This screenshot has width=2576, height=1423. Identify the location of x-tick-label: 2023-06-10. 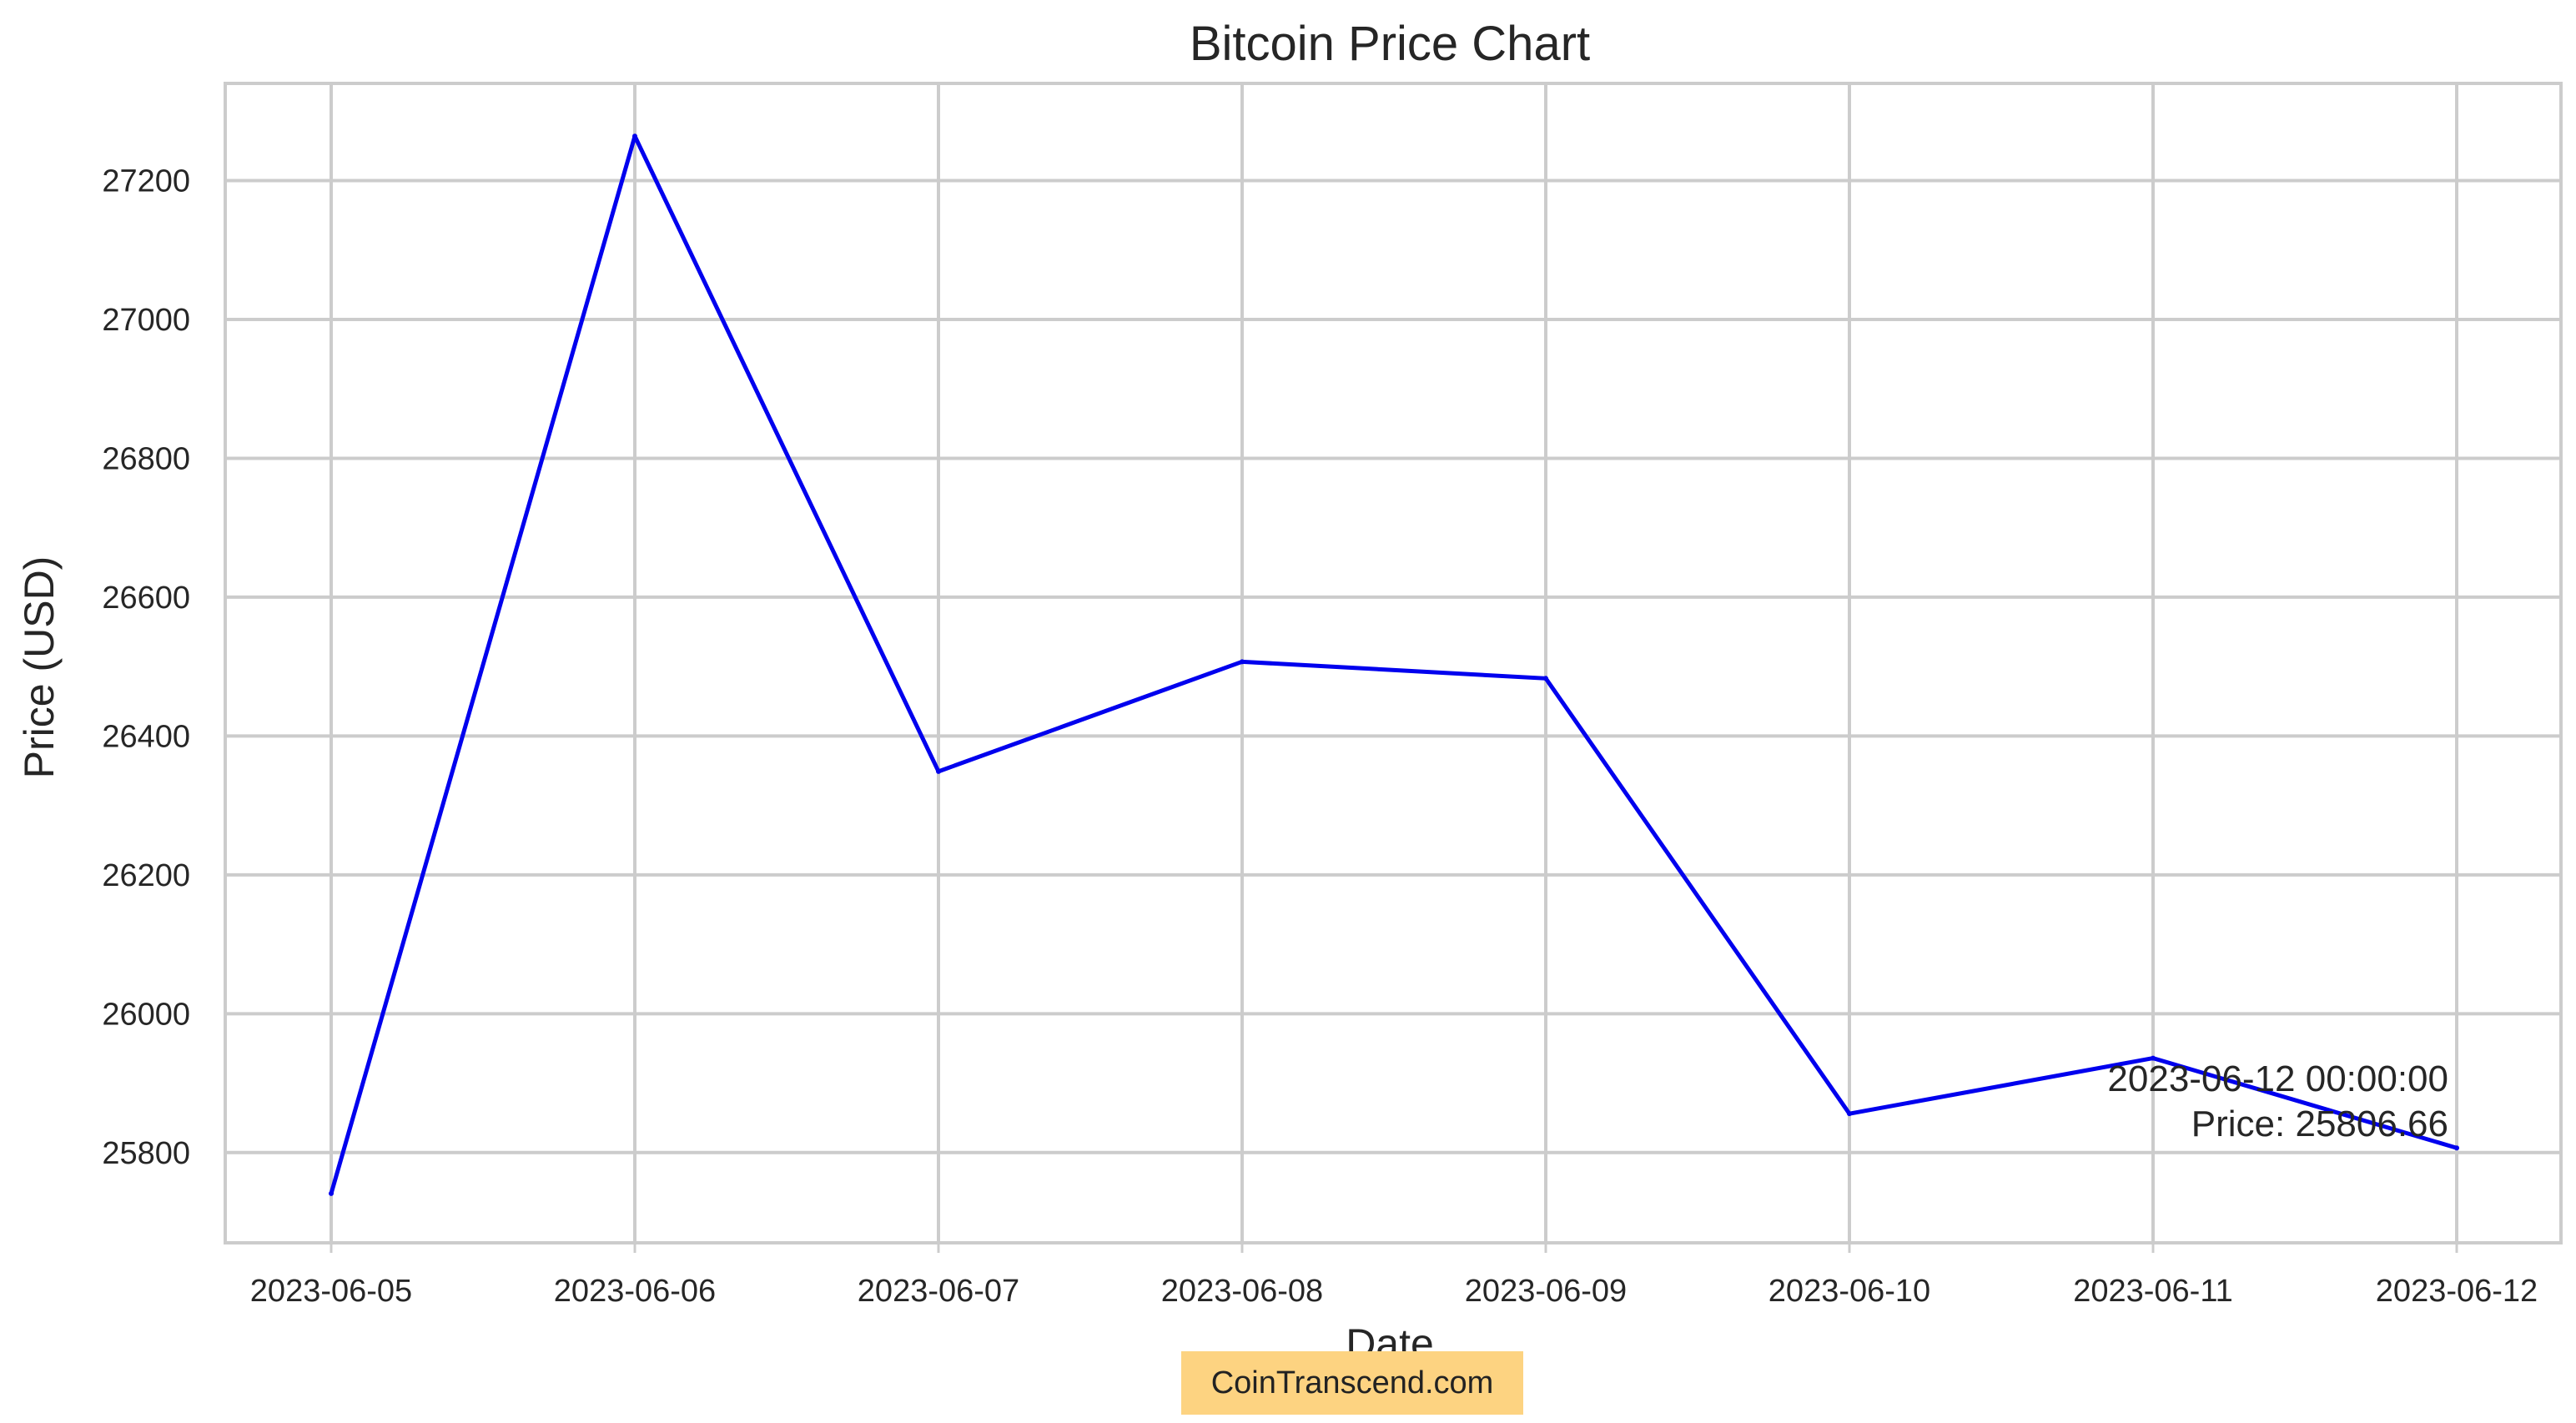
(1849, 1291).